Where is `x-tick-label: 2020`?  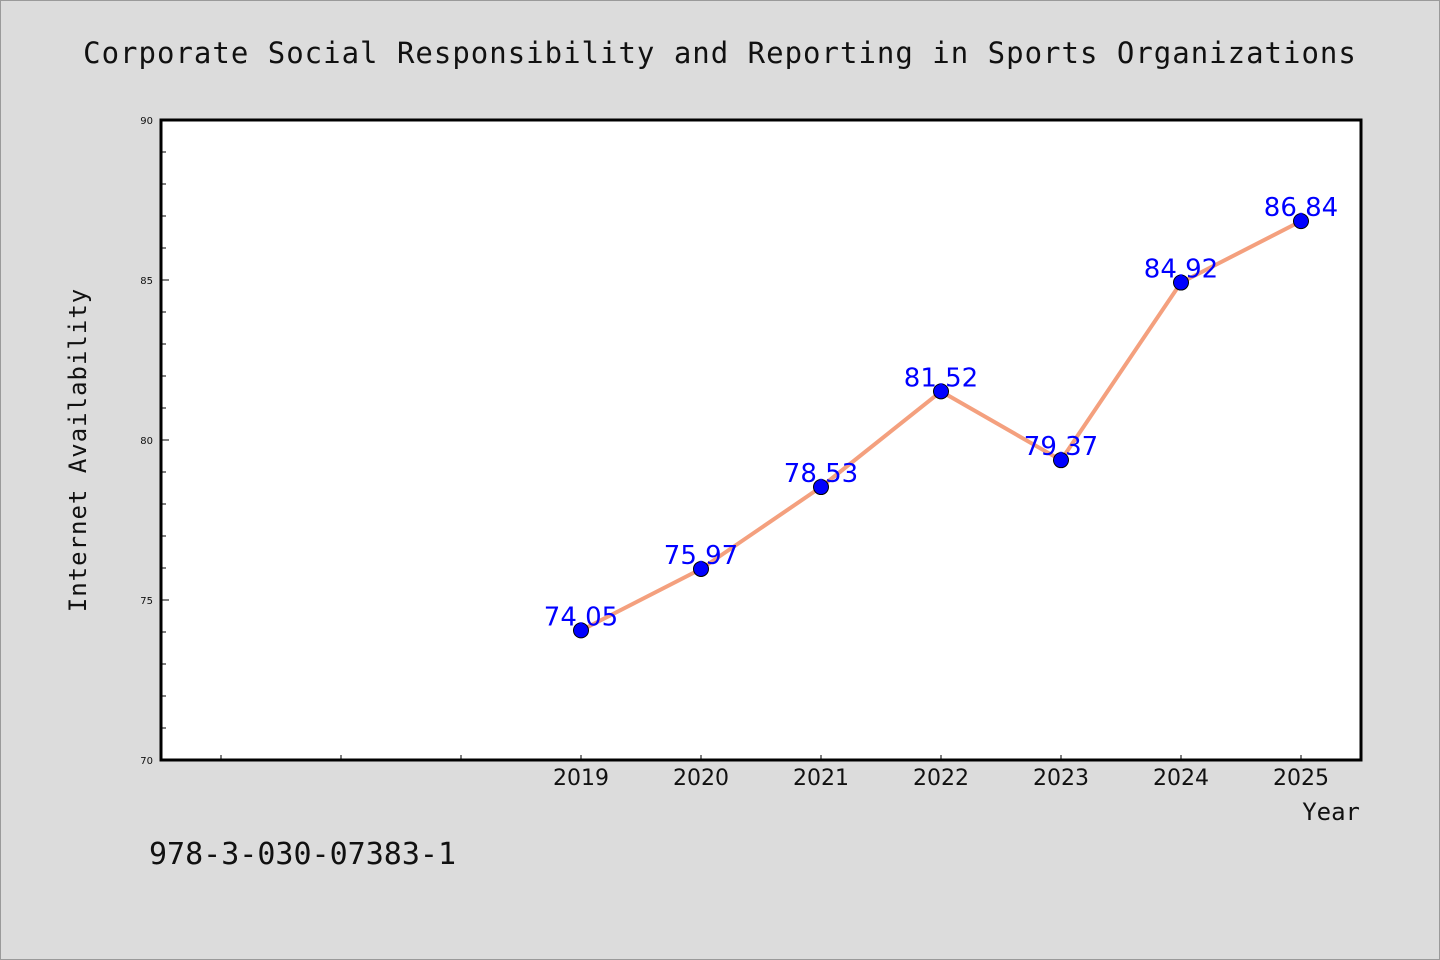 x-tick-label: 2020 is located at coordinates (701, 778).